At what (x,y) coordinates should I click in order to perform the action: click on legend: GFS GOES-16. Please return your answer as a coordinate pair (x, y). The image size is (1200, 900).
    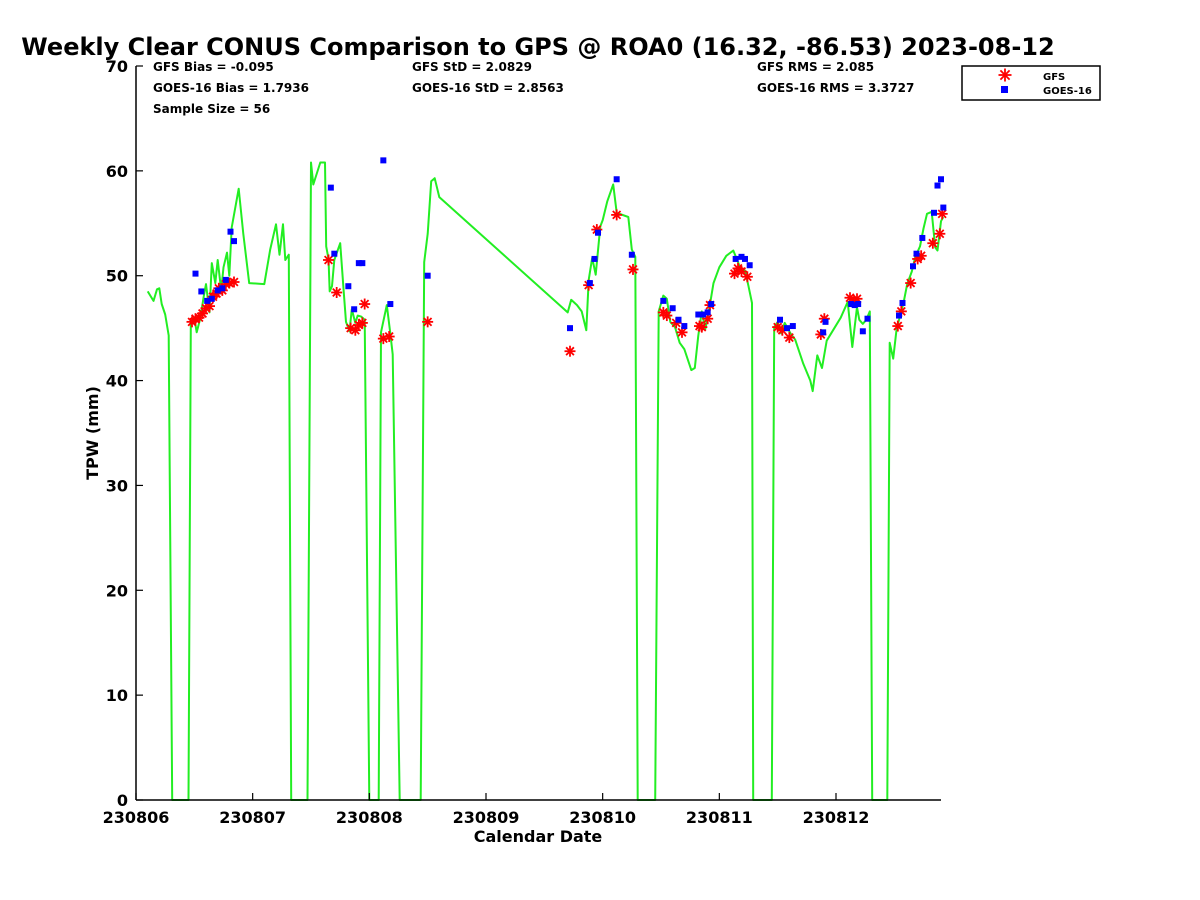
    Looking at the image, I should click on (1031, 83).